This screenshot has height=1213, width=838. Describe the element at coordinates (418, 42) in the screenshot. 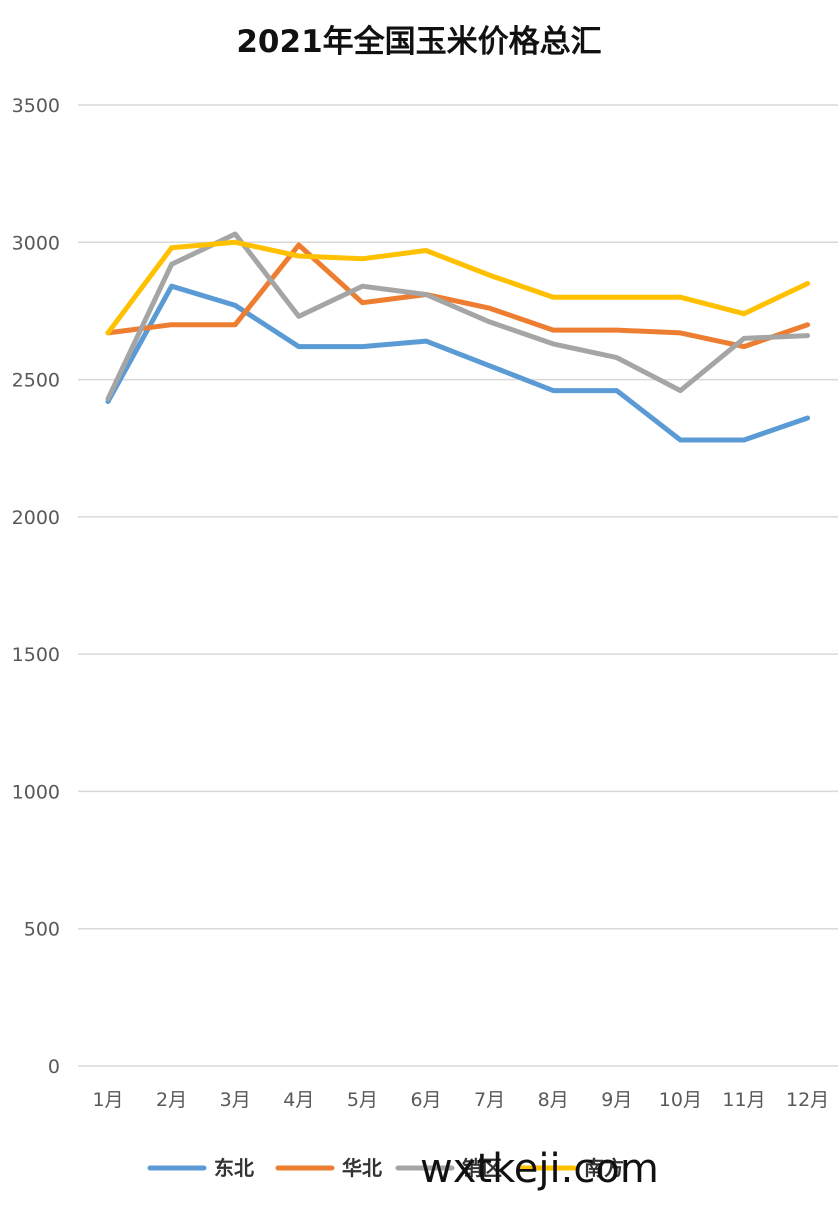

I see `chart-title: 2021年全国玉米价格总汇` at that location.